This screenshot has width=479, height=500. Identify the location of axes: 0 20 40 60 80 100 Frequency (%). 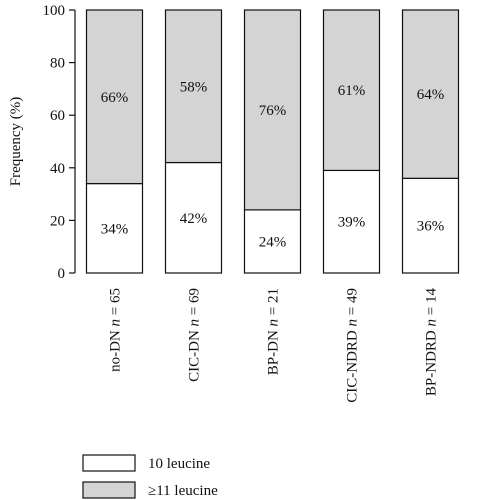
(42, 142).